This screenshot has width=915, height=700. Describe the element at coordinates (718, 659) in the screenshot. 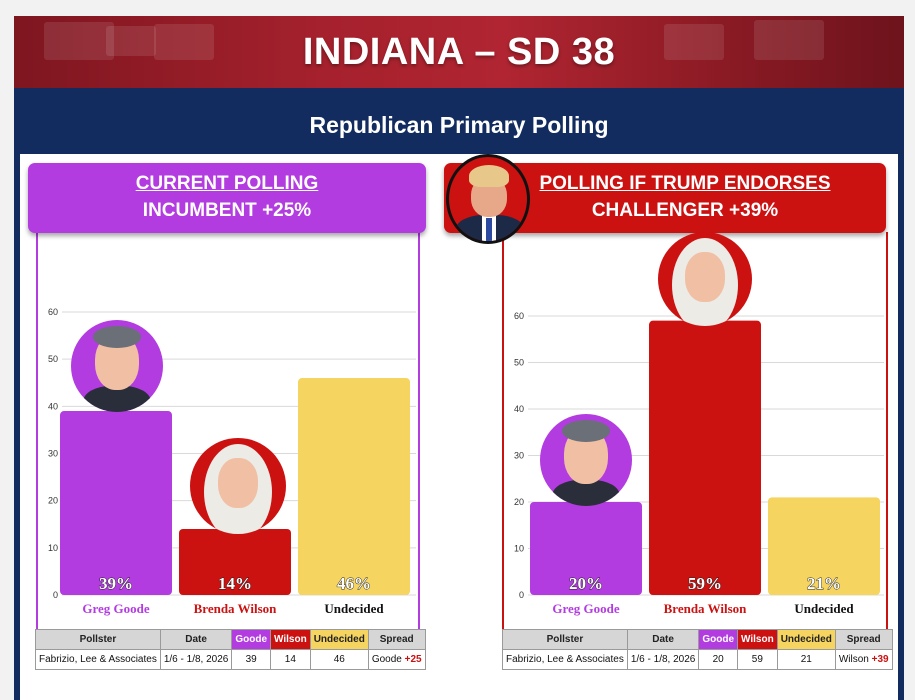

I see `cell-goode: 20` at that location.